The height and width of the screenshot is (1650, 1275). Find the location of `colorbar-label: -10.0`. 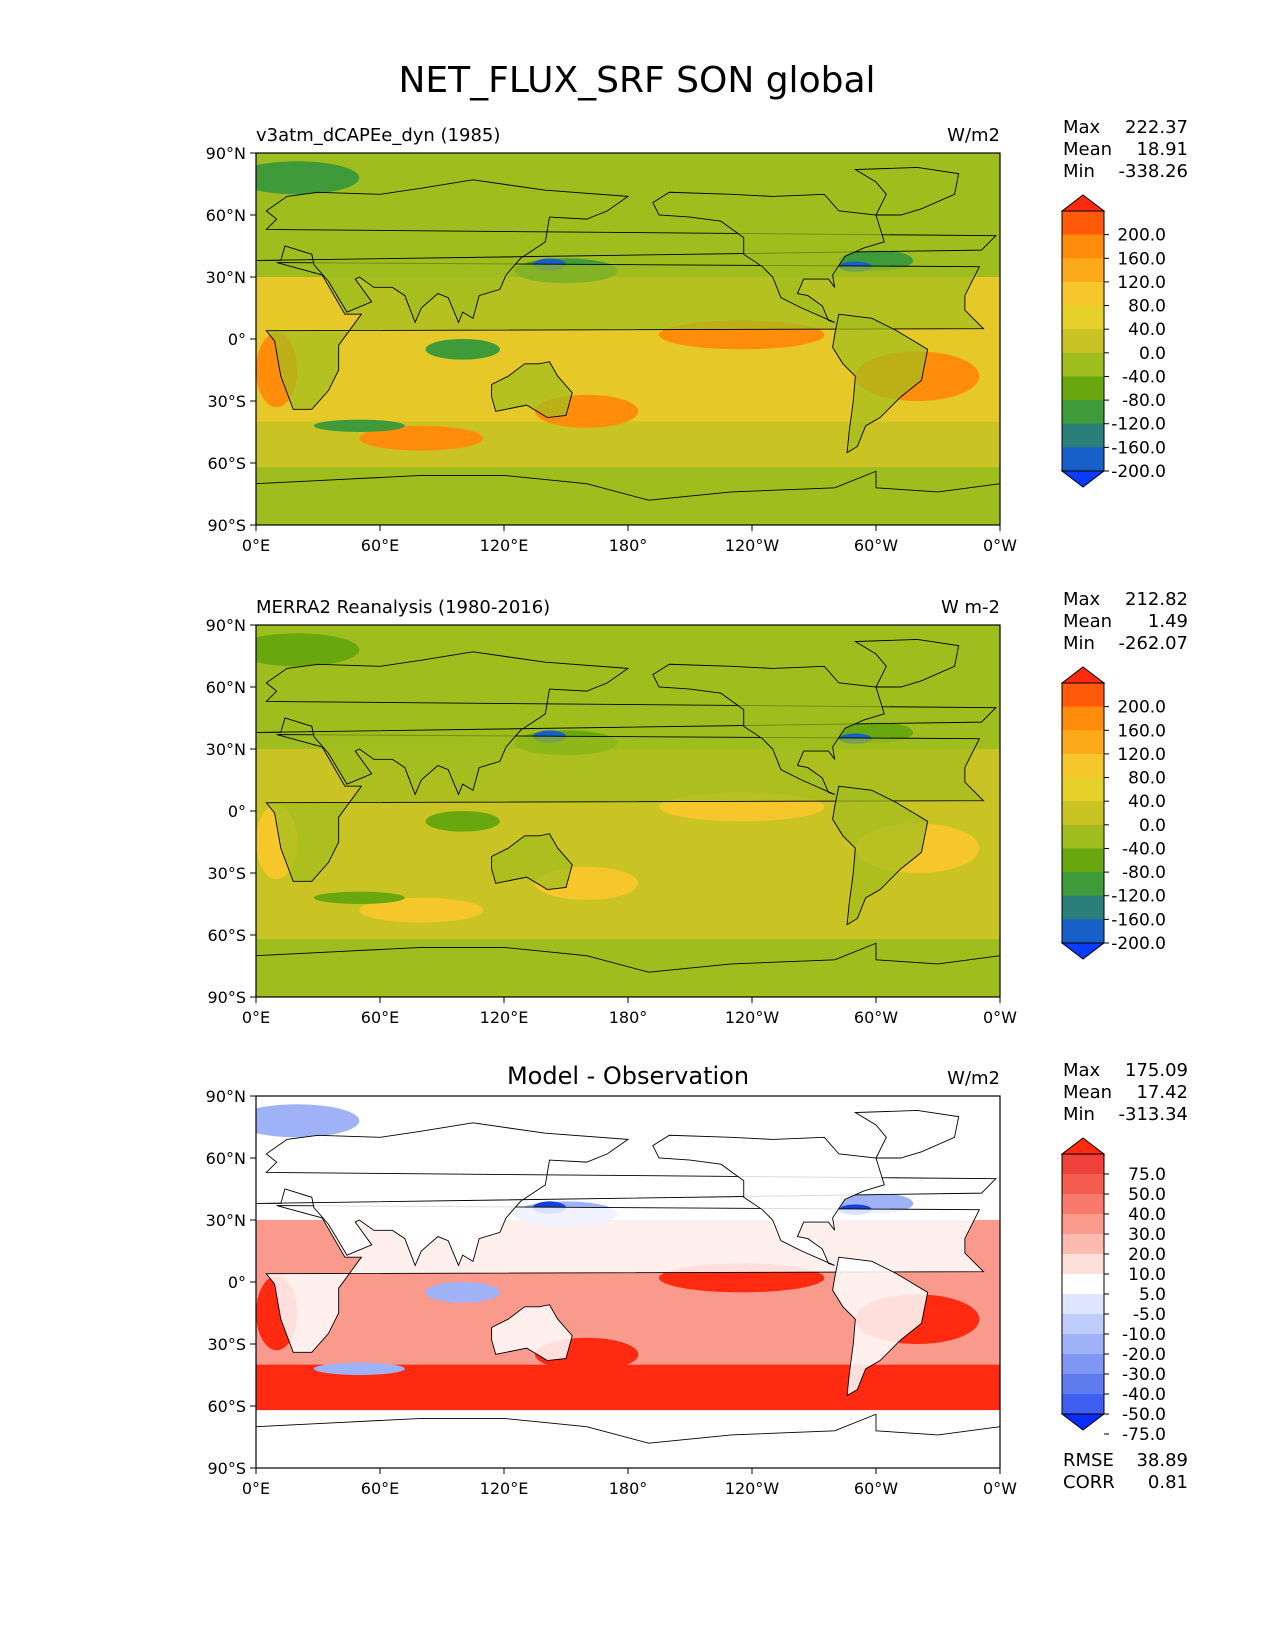

colorbar-label: -10.0 is located at coordinates (1144, 1335).